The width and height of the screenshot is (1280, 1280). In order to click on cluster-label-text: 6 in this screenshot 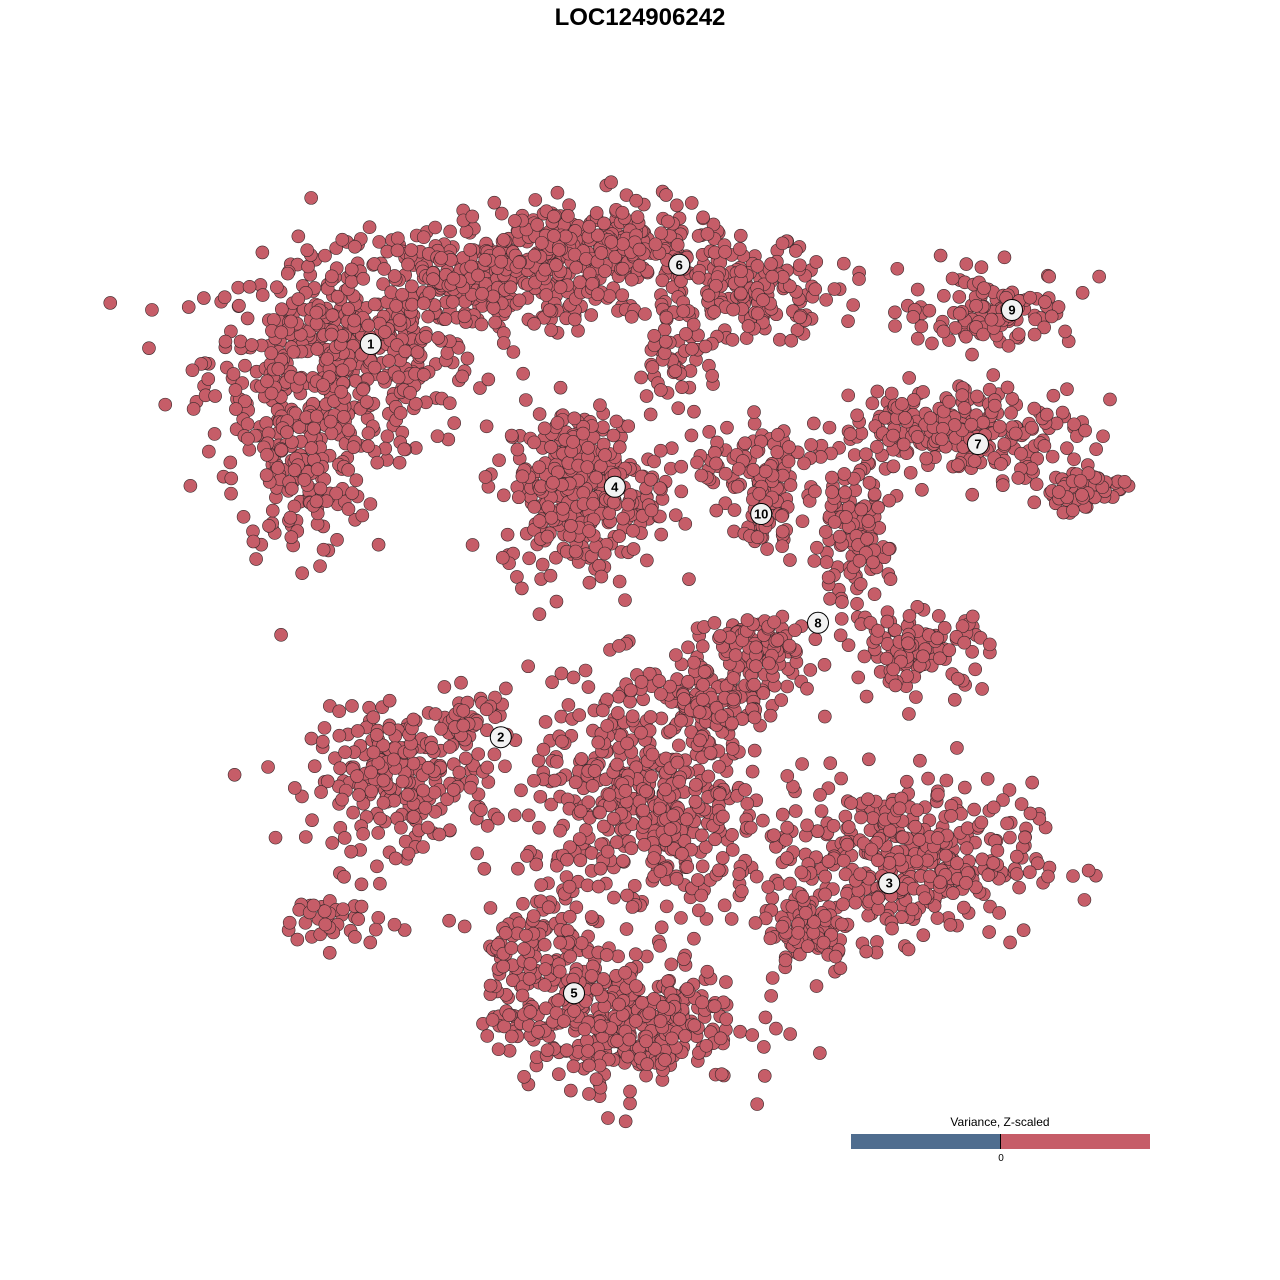, I will do `click(679, 264)`.